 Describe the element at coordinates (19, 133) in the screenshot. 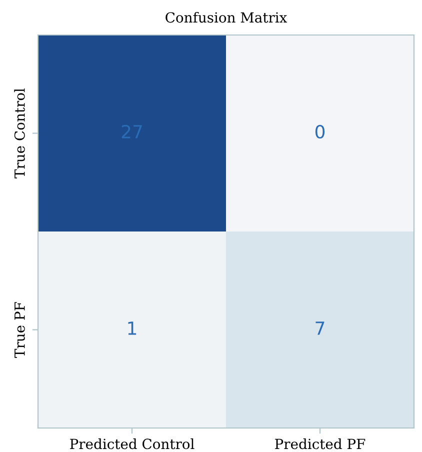

I see `y-tick-label: True Control` at that location.